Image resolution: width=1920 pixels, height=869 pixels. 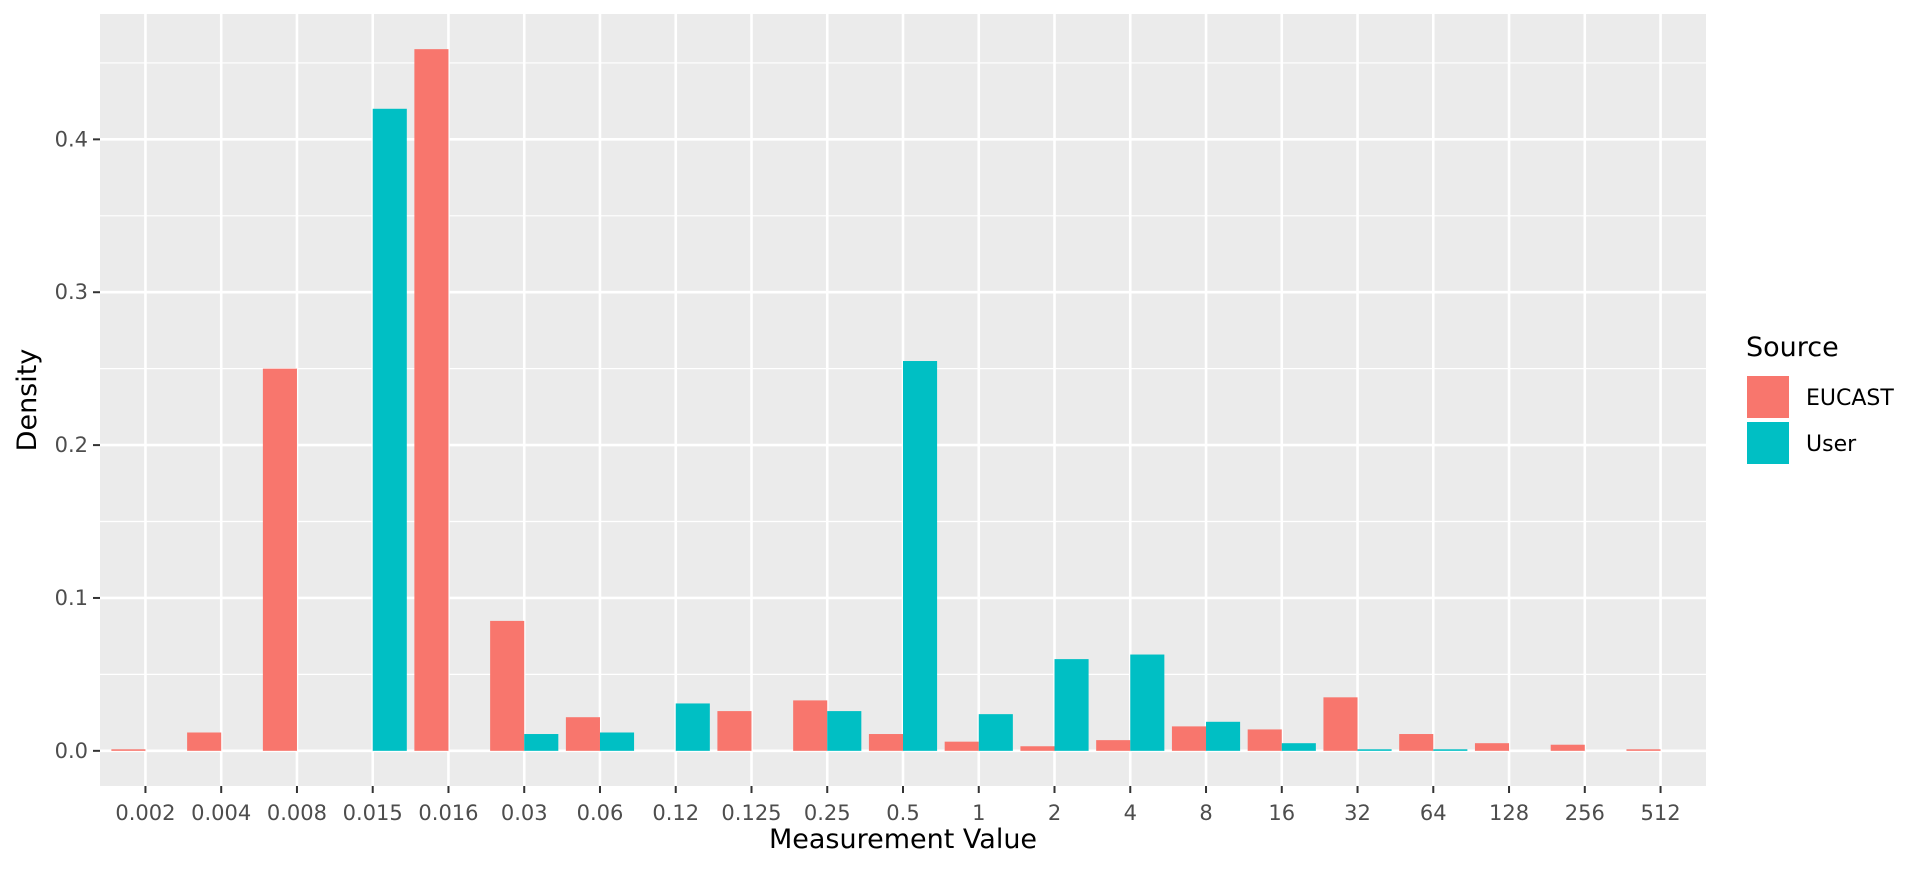 I want to click on bar-eucast-0.008, so click(x=279, y=559).